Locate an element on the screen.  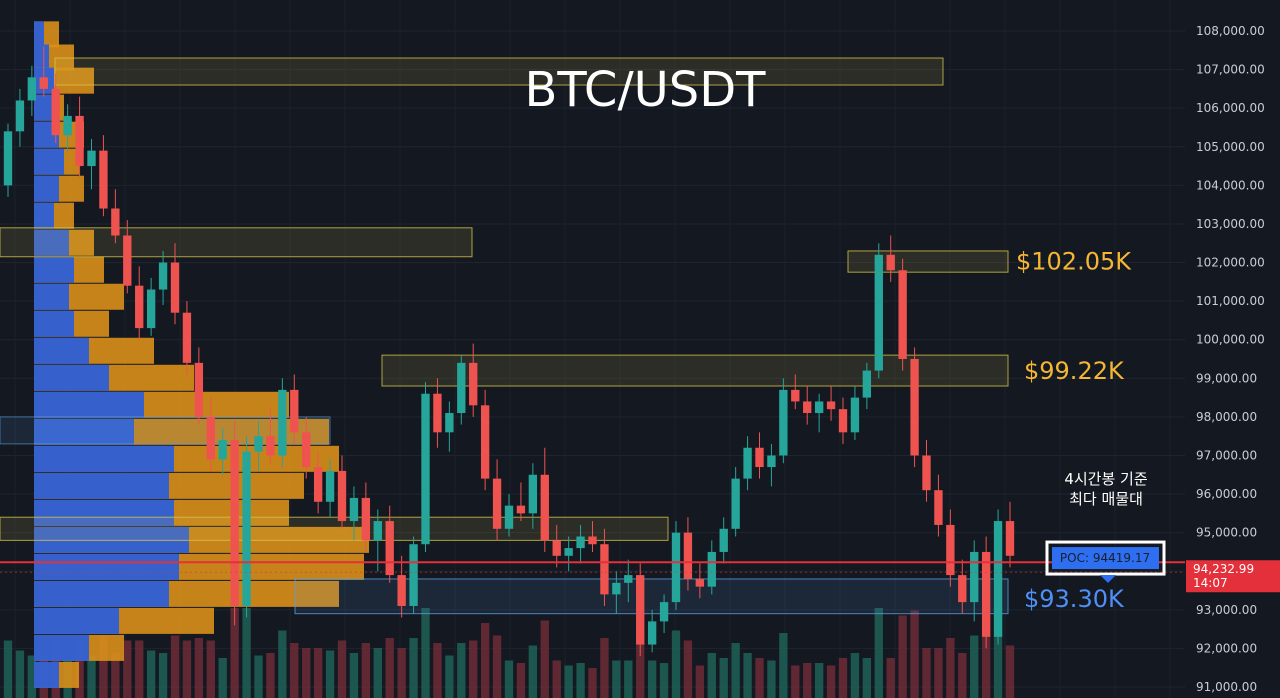
poc-box is located at coordinates (1105, 558).